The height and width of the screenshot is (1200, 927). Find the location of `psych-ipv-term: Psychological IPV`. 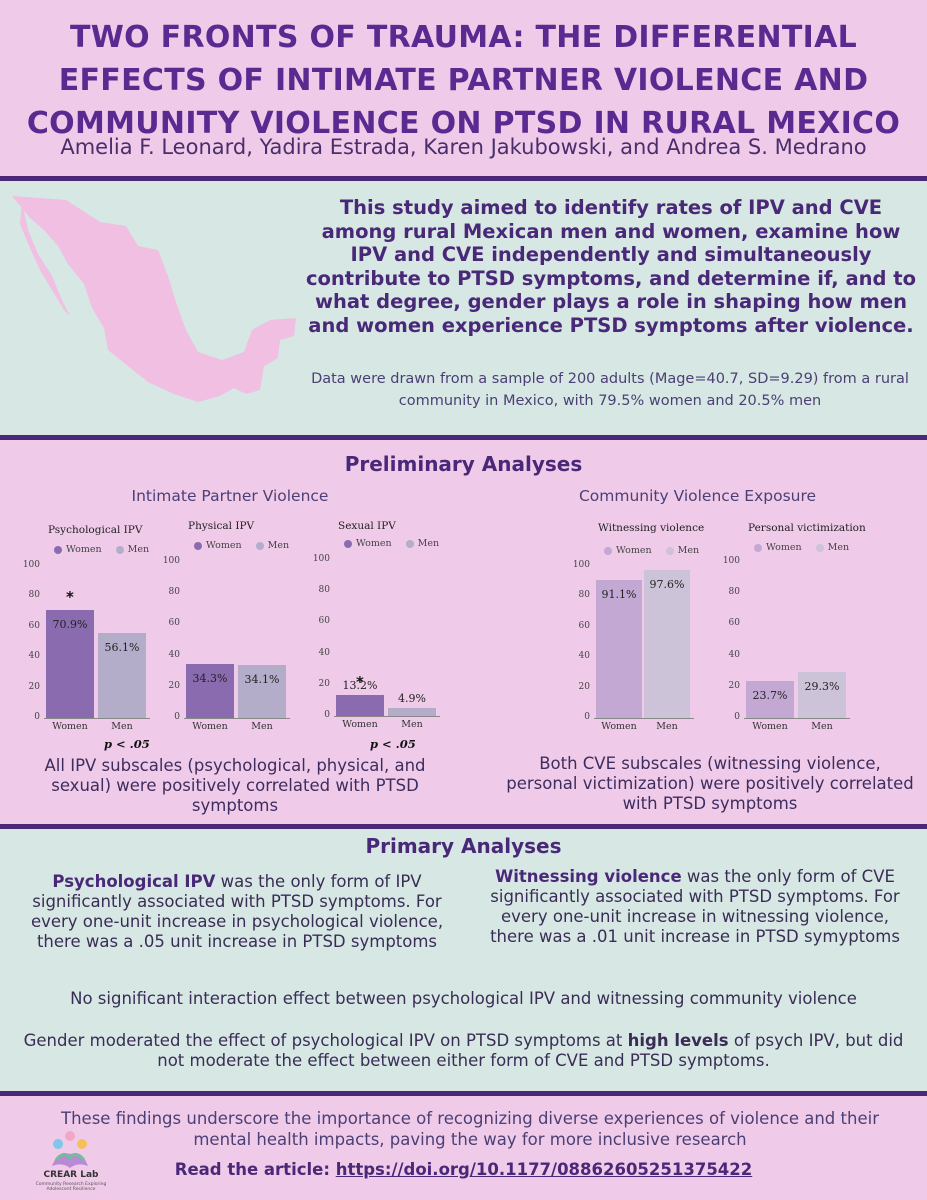

psych-ipv-term: Psychological IPV is located at coordinates (134, 881).